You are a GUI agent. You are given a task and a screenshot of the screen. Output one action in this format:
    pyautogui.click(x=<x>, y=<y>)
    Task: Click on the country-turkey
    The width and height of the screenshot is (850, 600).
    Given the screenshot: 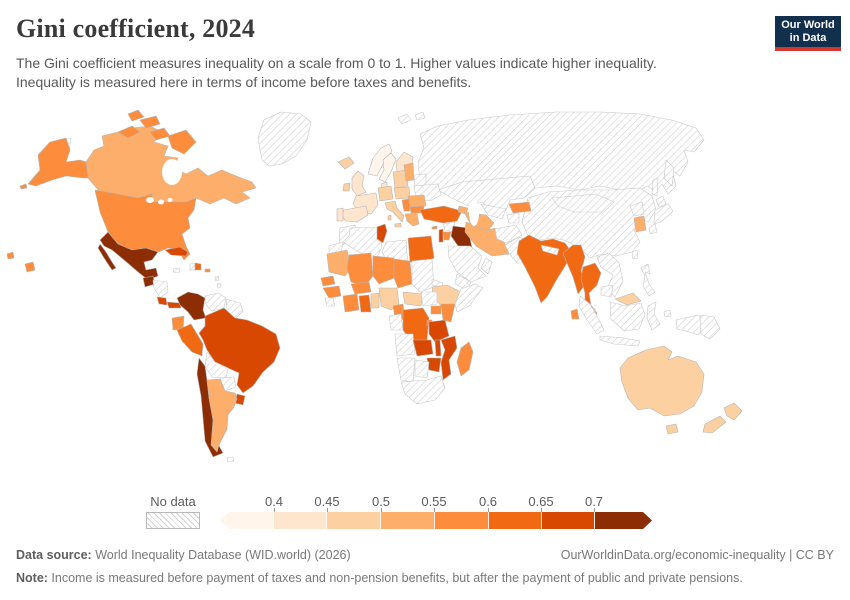 What is the action you would take?
    pyautogui.click(x=441, y=214)
    